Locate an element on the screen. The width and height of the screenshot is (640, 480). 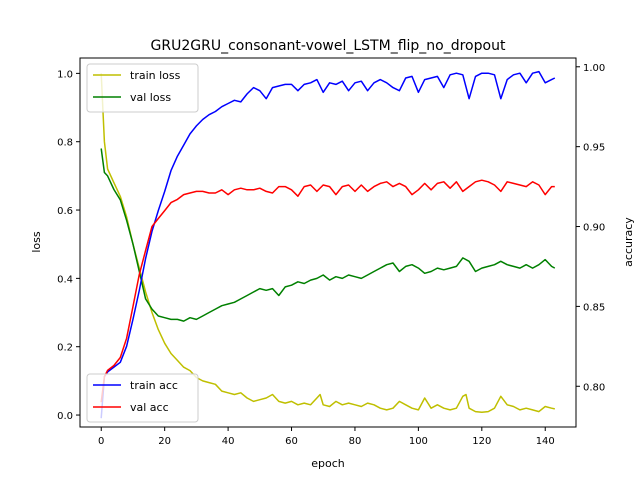
x-tick-label: 0 is located at coordinates (101, 441).